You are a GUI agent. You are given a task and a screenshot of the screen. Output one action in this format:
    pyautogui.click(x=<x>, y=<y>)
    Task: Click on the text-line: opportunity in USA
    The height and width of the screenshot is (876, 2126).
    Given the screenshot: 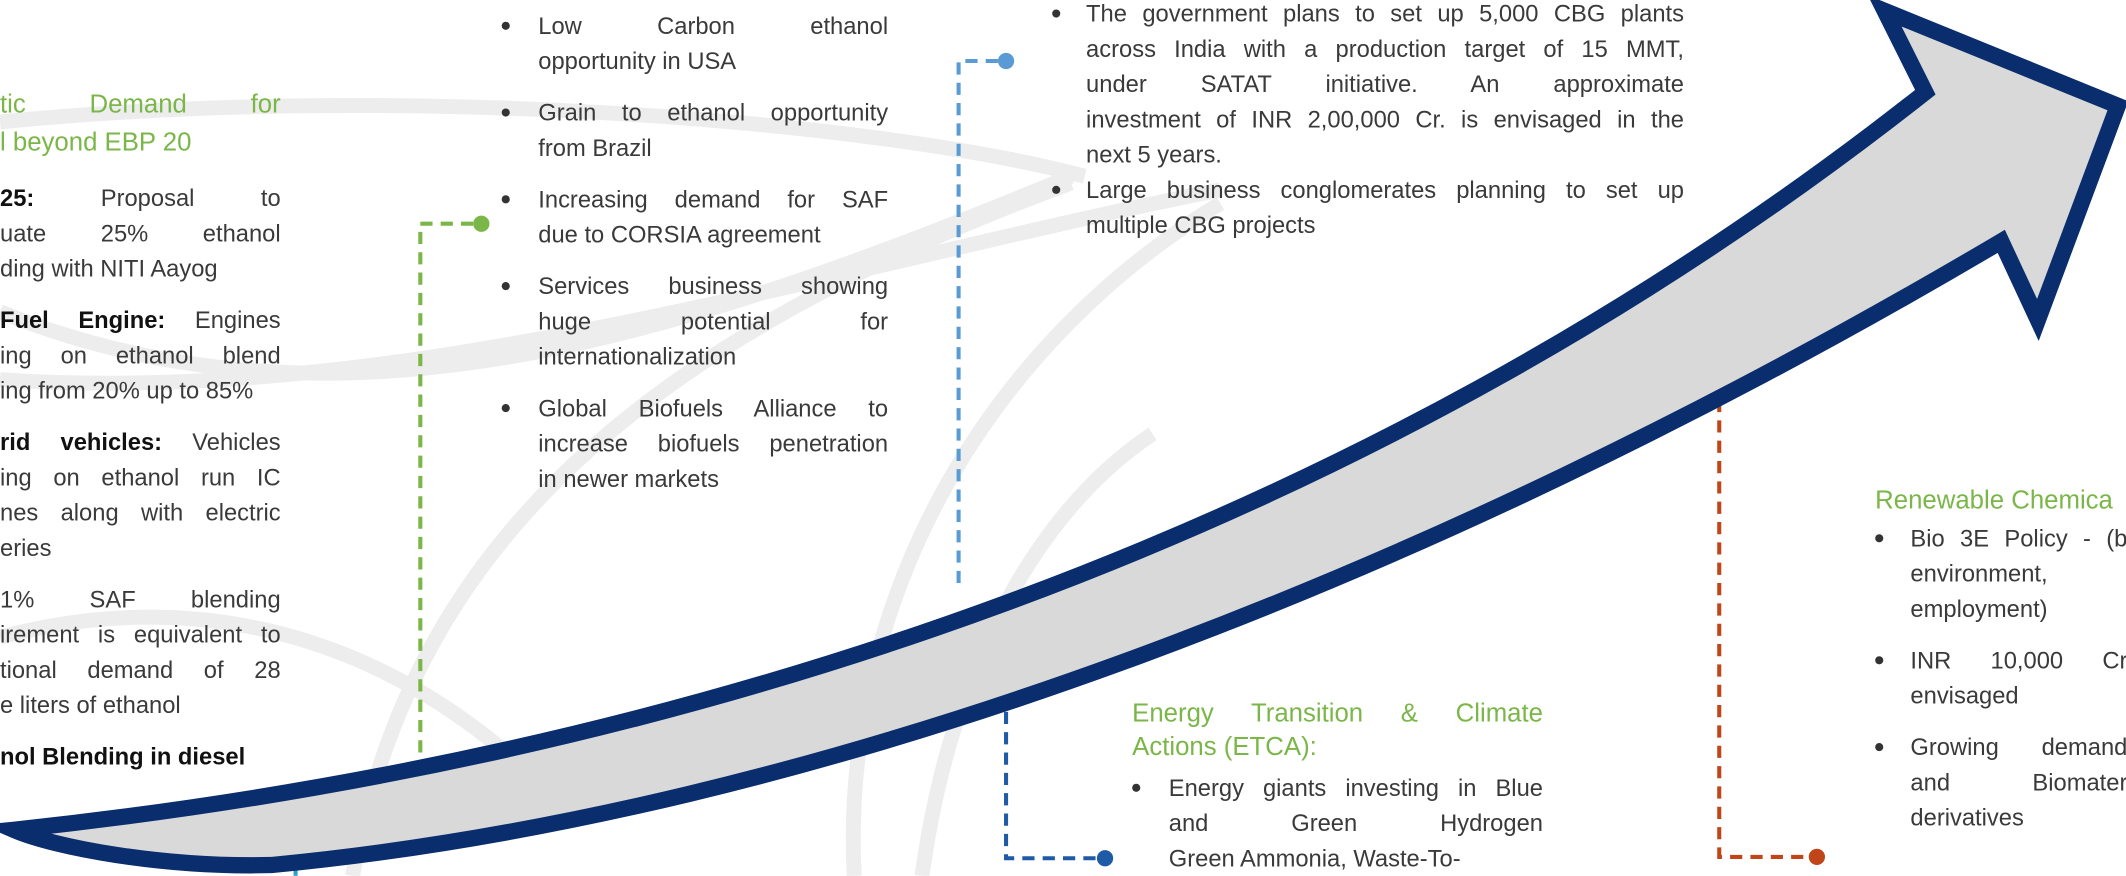 What is the action you would take?
    pyautogui.click(x=713, y=60)
    